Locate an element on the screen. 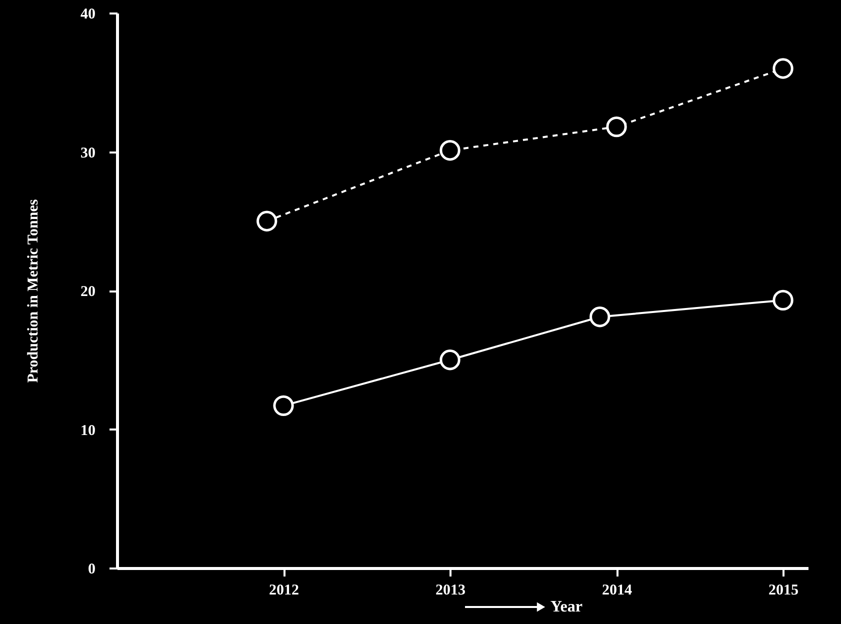  y-axis-title: Production in Metric Tonnes is located at coordinates (34, 291).